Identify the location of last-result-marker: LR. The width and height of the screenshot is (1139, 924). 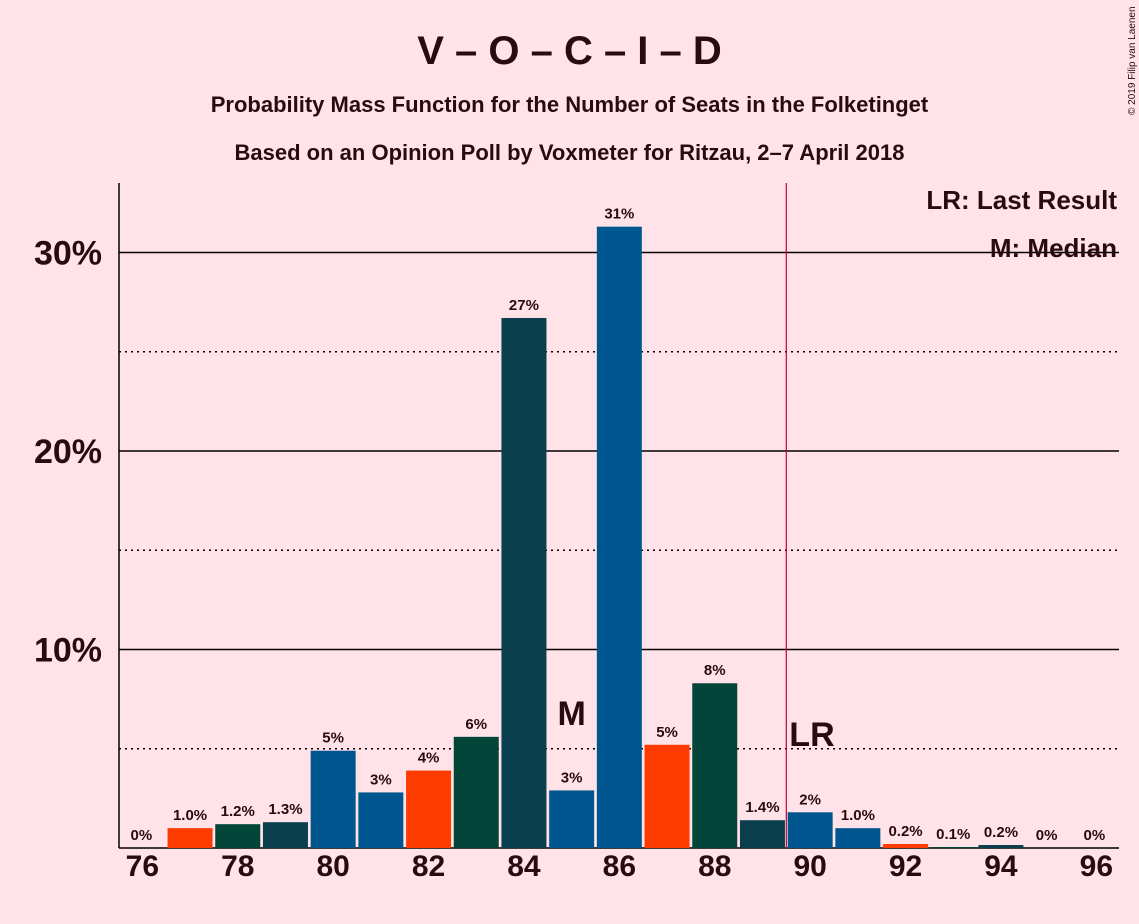
(811, 735).